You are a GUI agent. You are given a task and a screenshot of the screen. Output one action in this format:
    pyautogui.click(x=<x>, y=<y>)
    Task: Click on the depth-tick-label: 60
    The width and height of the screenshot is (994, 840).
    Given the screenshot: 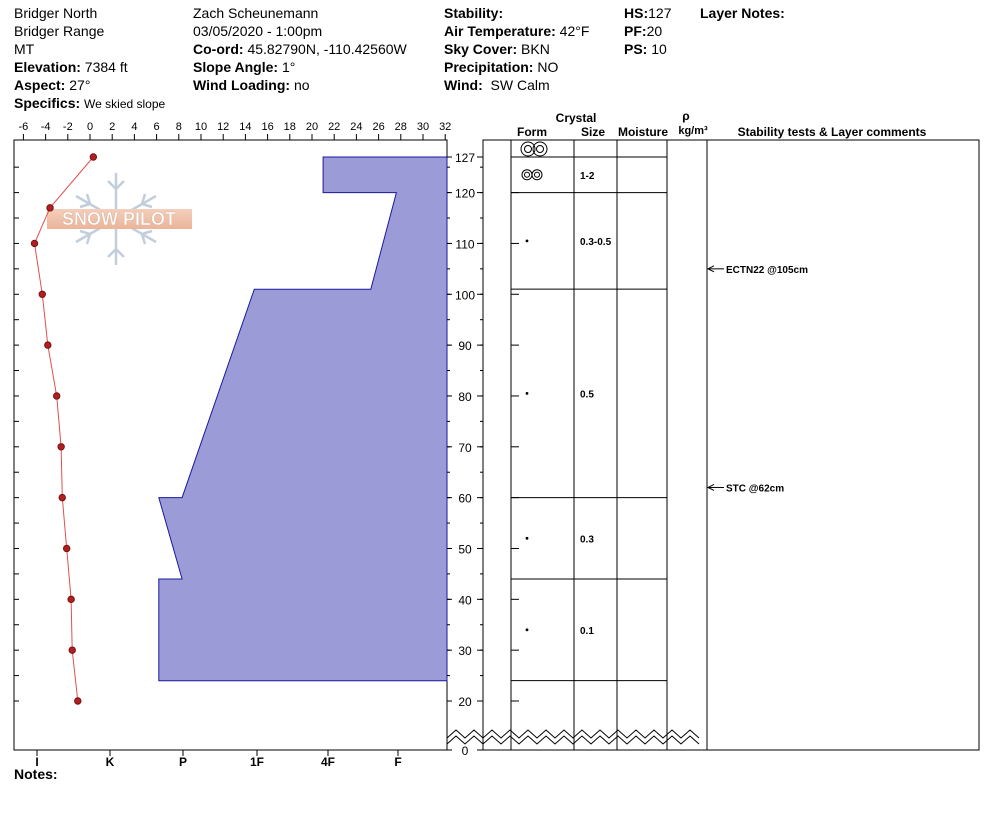 What is the action you would take?
    pyautogui.click(x=465, y=499)
    